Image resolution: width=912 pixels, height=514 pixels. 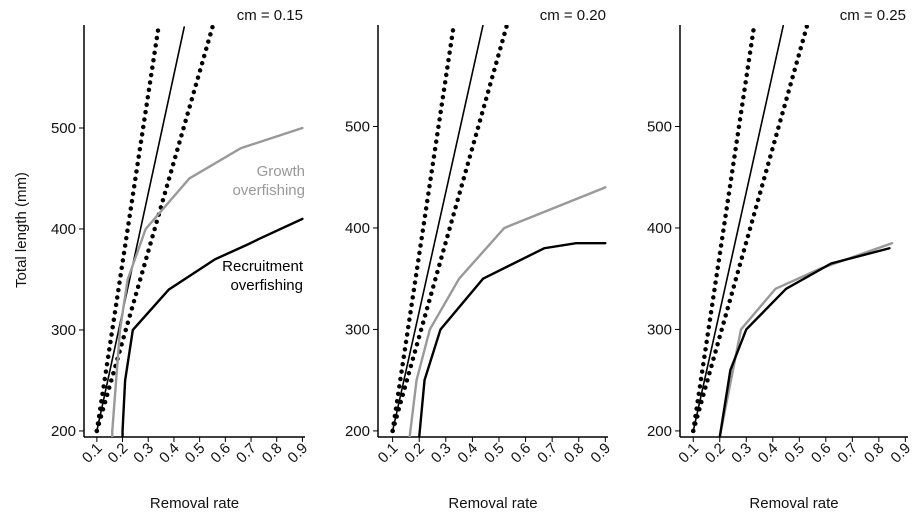 I want to click on y-axis-label: Total length (mm), so click(x=21, y=230).